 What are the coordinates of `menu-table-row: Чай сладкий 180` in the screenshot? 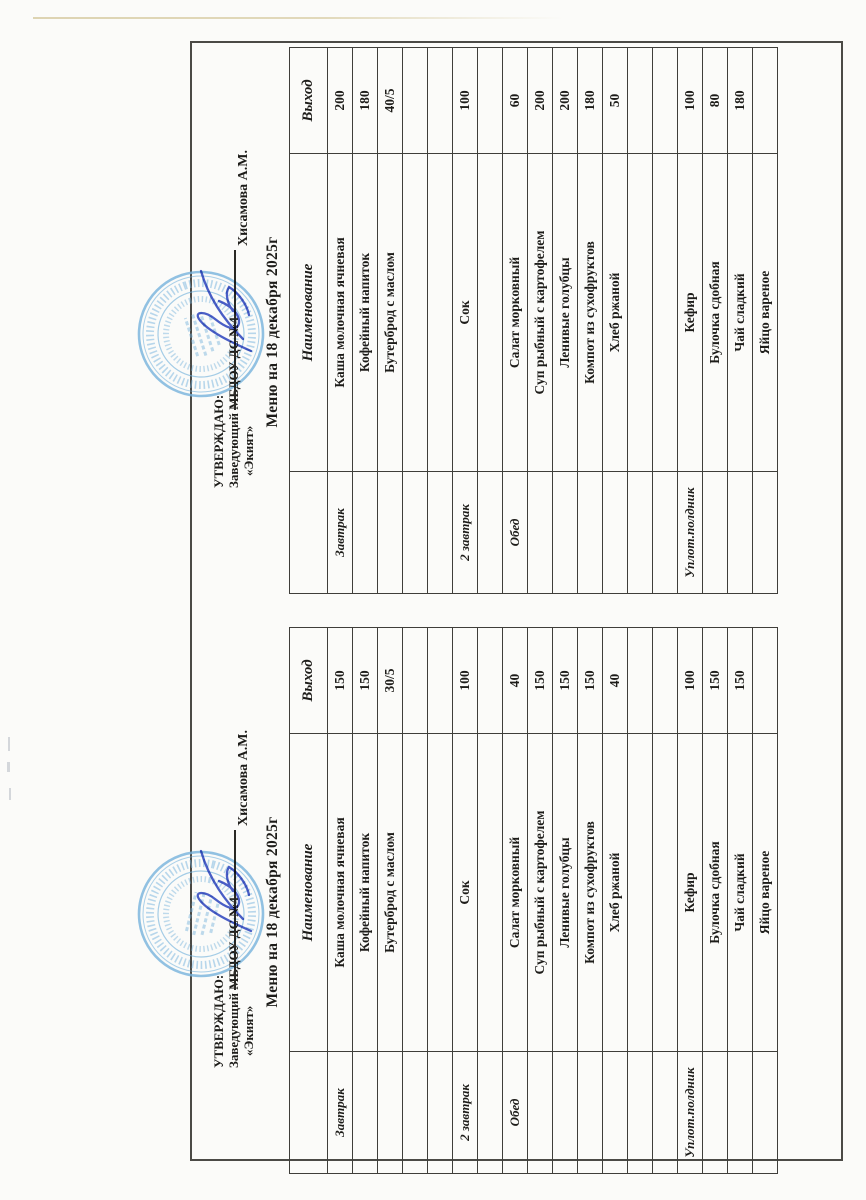 It's located at (740, 320).